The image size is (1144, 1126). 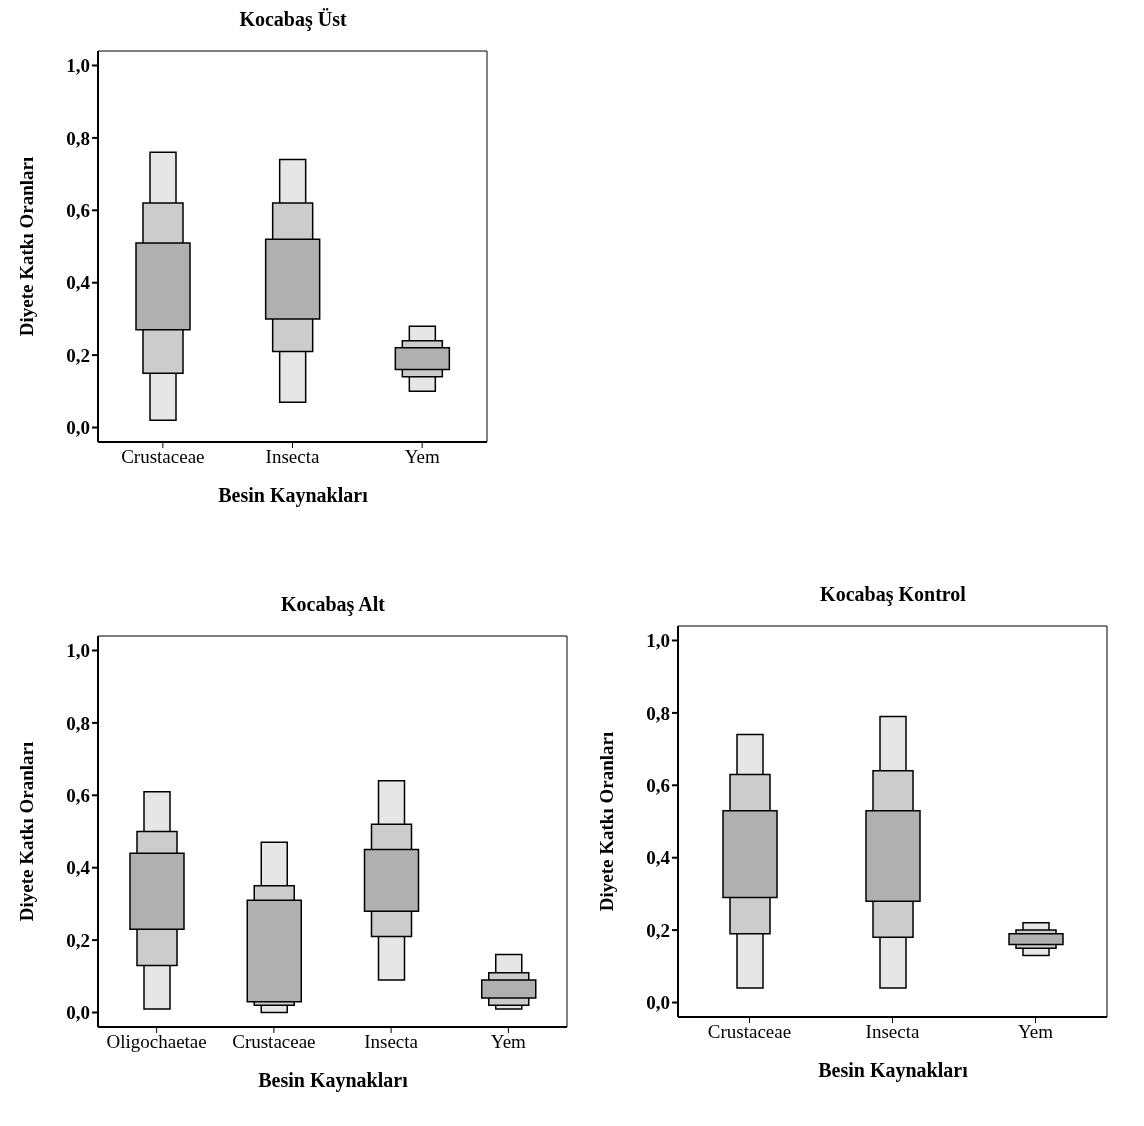 I want to click on chart-title: Kocabaş Üst, so click(x=293, y=20).